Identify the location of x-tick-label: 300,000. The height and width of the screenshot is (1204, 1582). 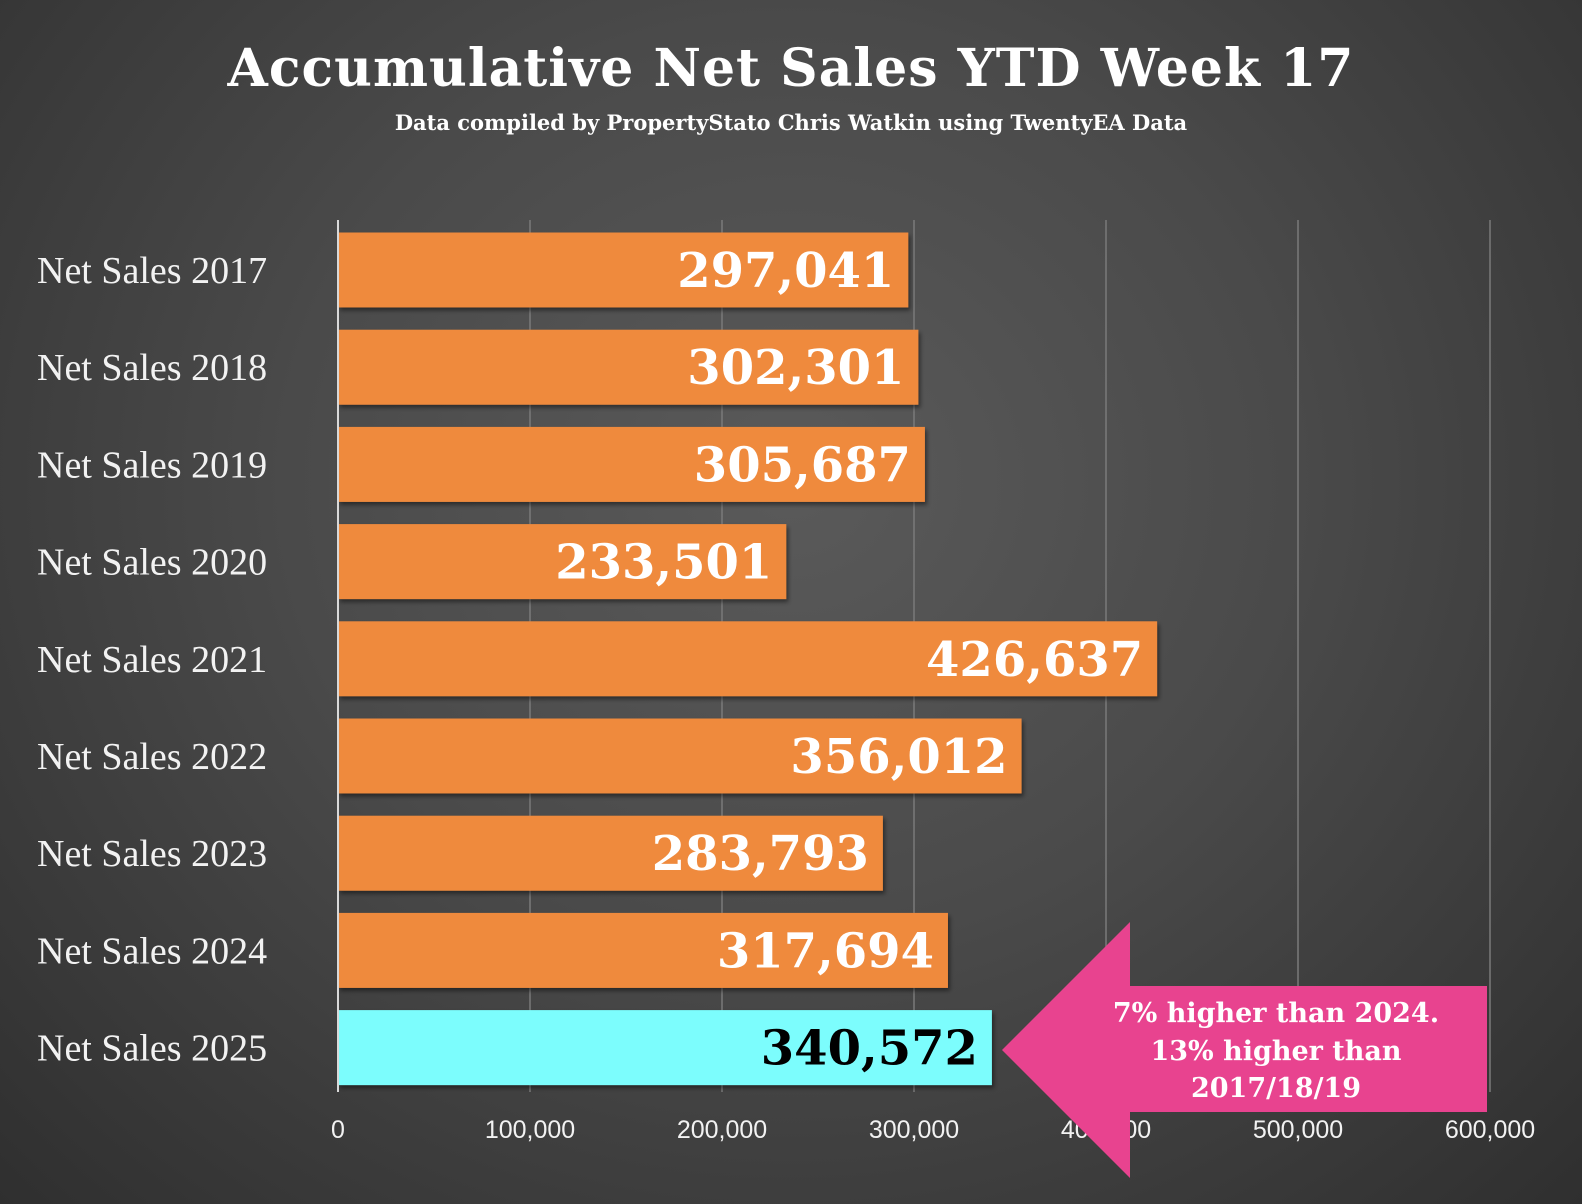
(914, 1130).